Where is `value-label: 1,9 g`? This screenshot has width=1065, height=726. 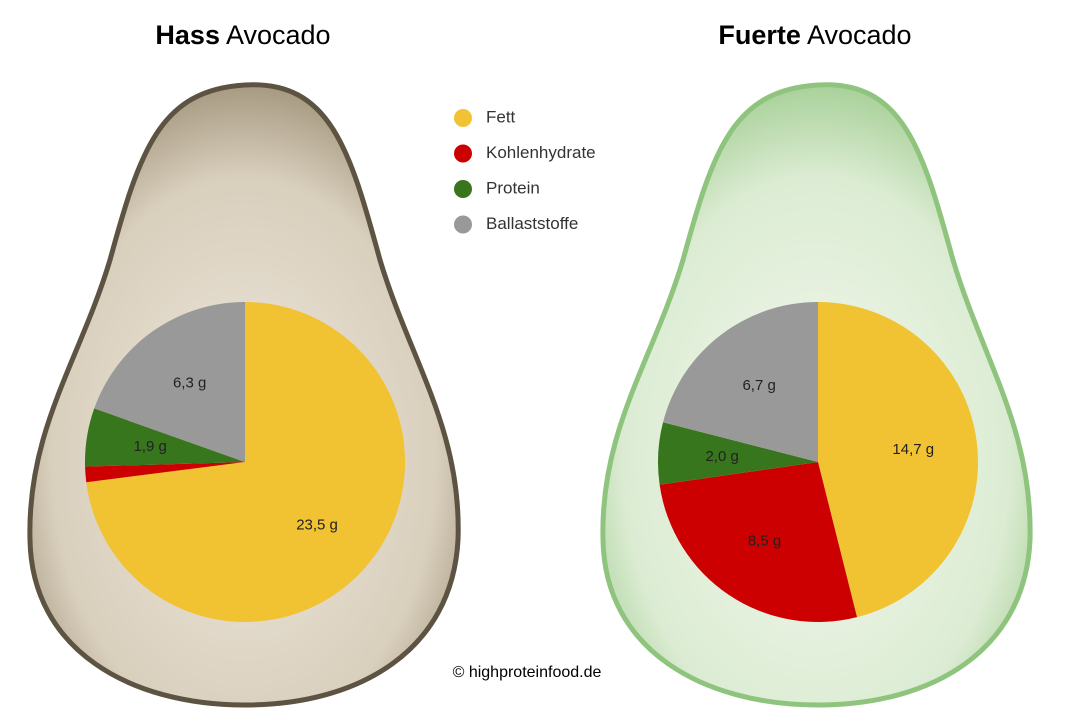 value-label: 1,9 g is located at coordinates (149, 446).